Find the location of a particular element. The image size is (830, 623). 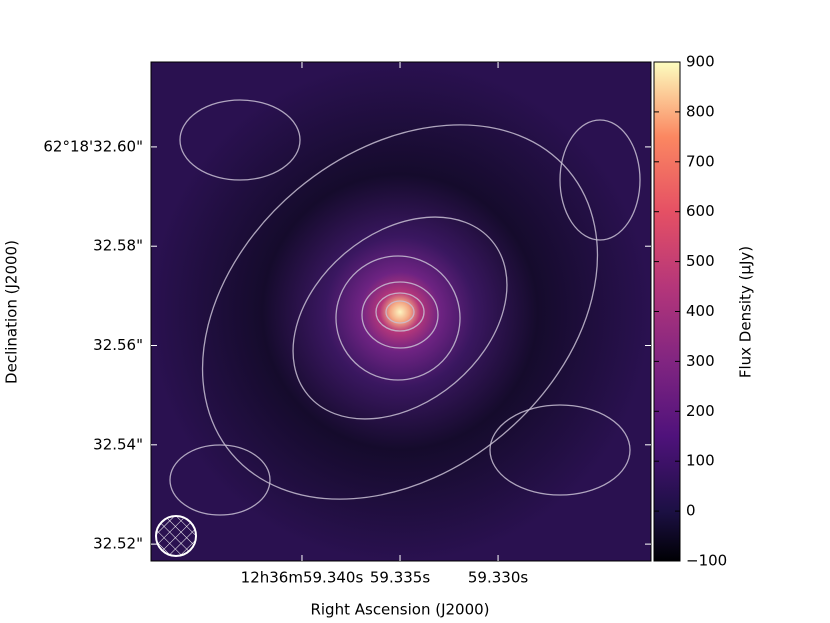

x-tick-label: 59.330s is located at coordinates (498, 578).